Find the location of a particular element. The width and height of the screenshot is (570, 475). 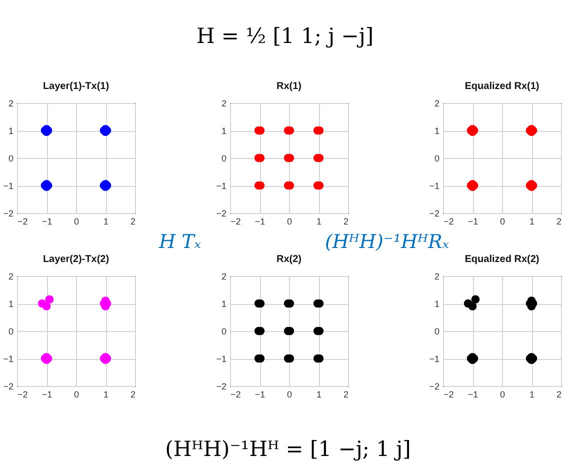

chart-title: Rx(1) is located at coordinates (289, 86).